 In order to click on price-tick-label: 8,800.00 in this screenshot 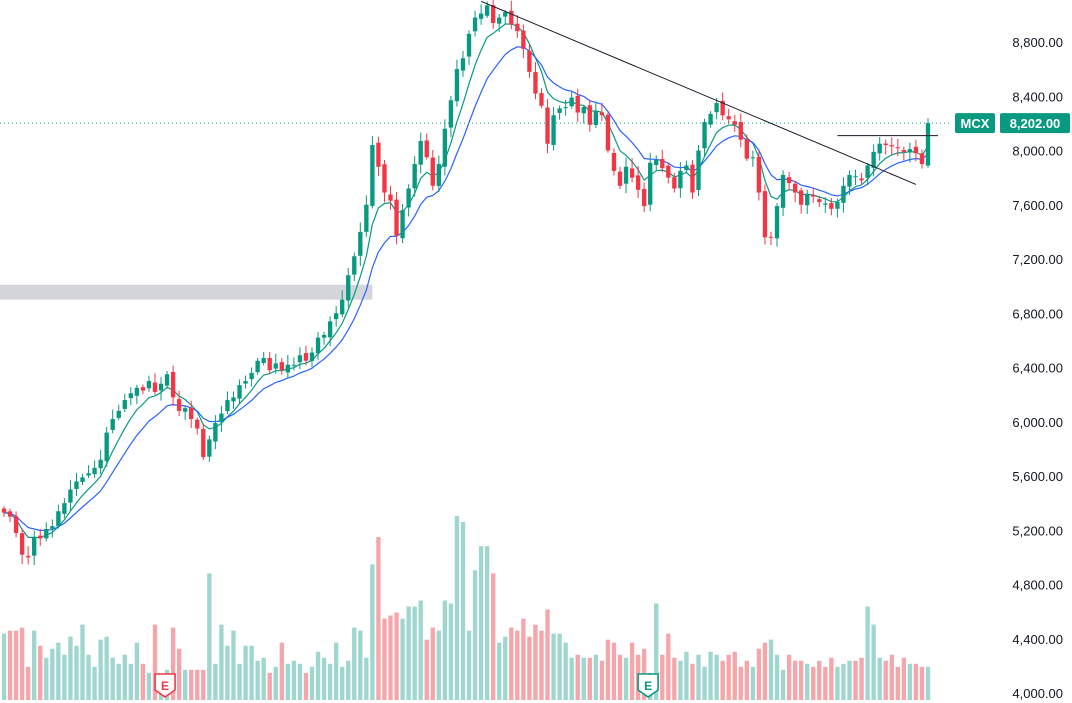, I will do `click(1037, 42)`.